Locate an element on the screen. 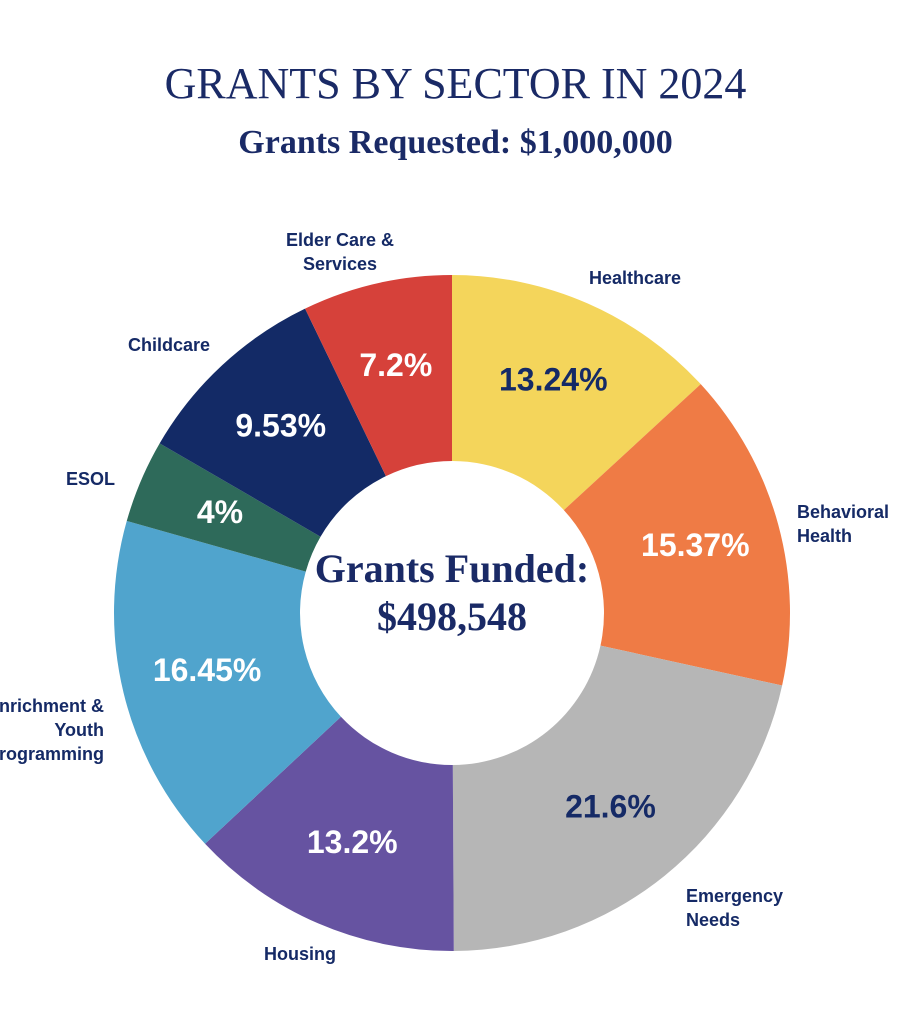 Image resolution: width=911 pixels, height=1024 pixels. value-label: 4% is located at coordinates (220, 512).